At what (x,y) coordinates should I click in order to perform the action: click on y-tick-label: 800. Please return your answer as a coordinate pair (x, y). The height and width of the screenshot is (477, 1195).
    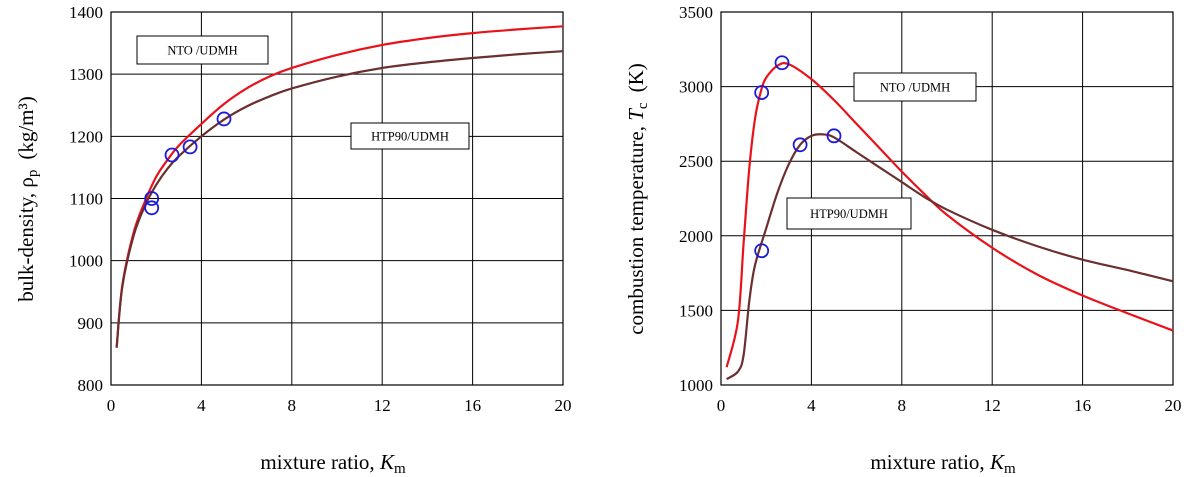
    Looking at the image, I should click on (91, 385).